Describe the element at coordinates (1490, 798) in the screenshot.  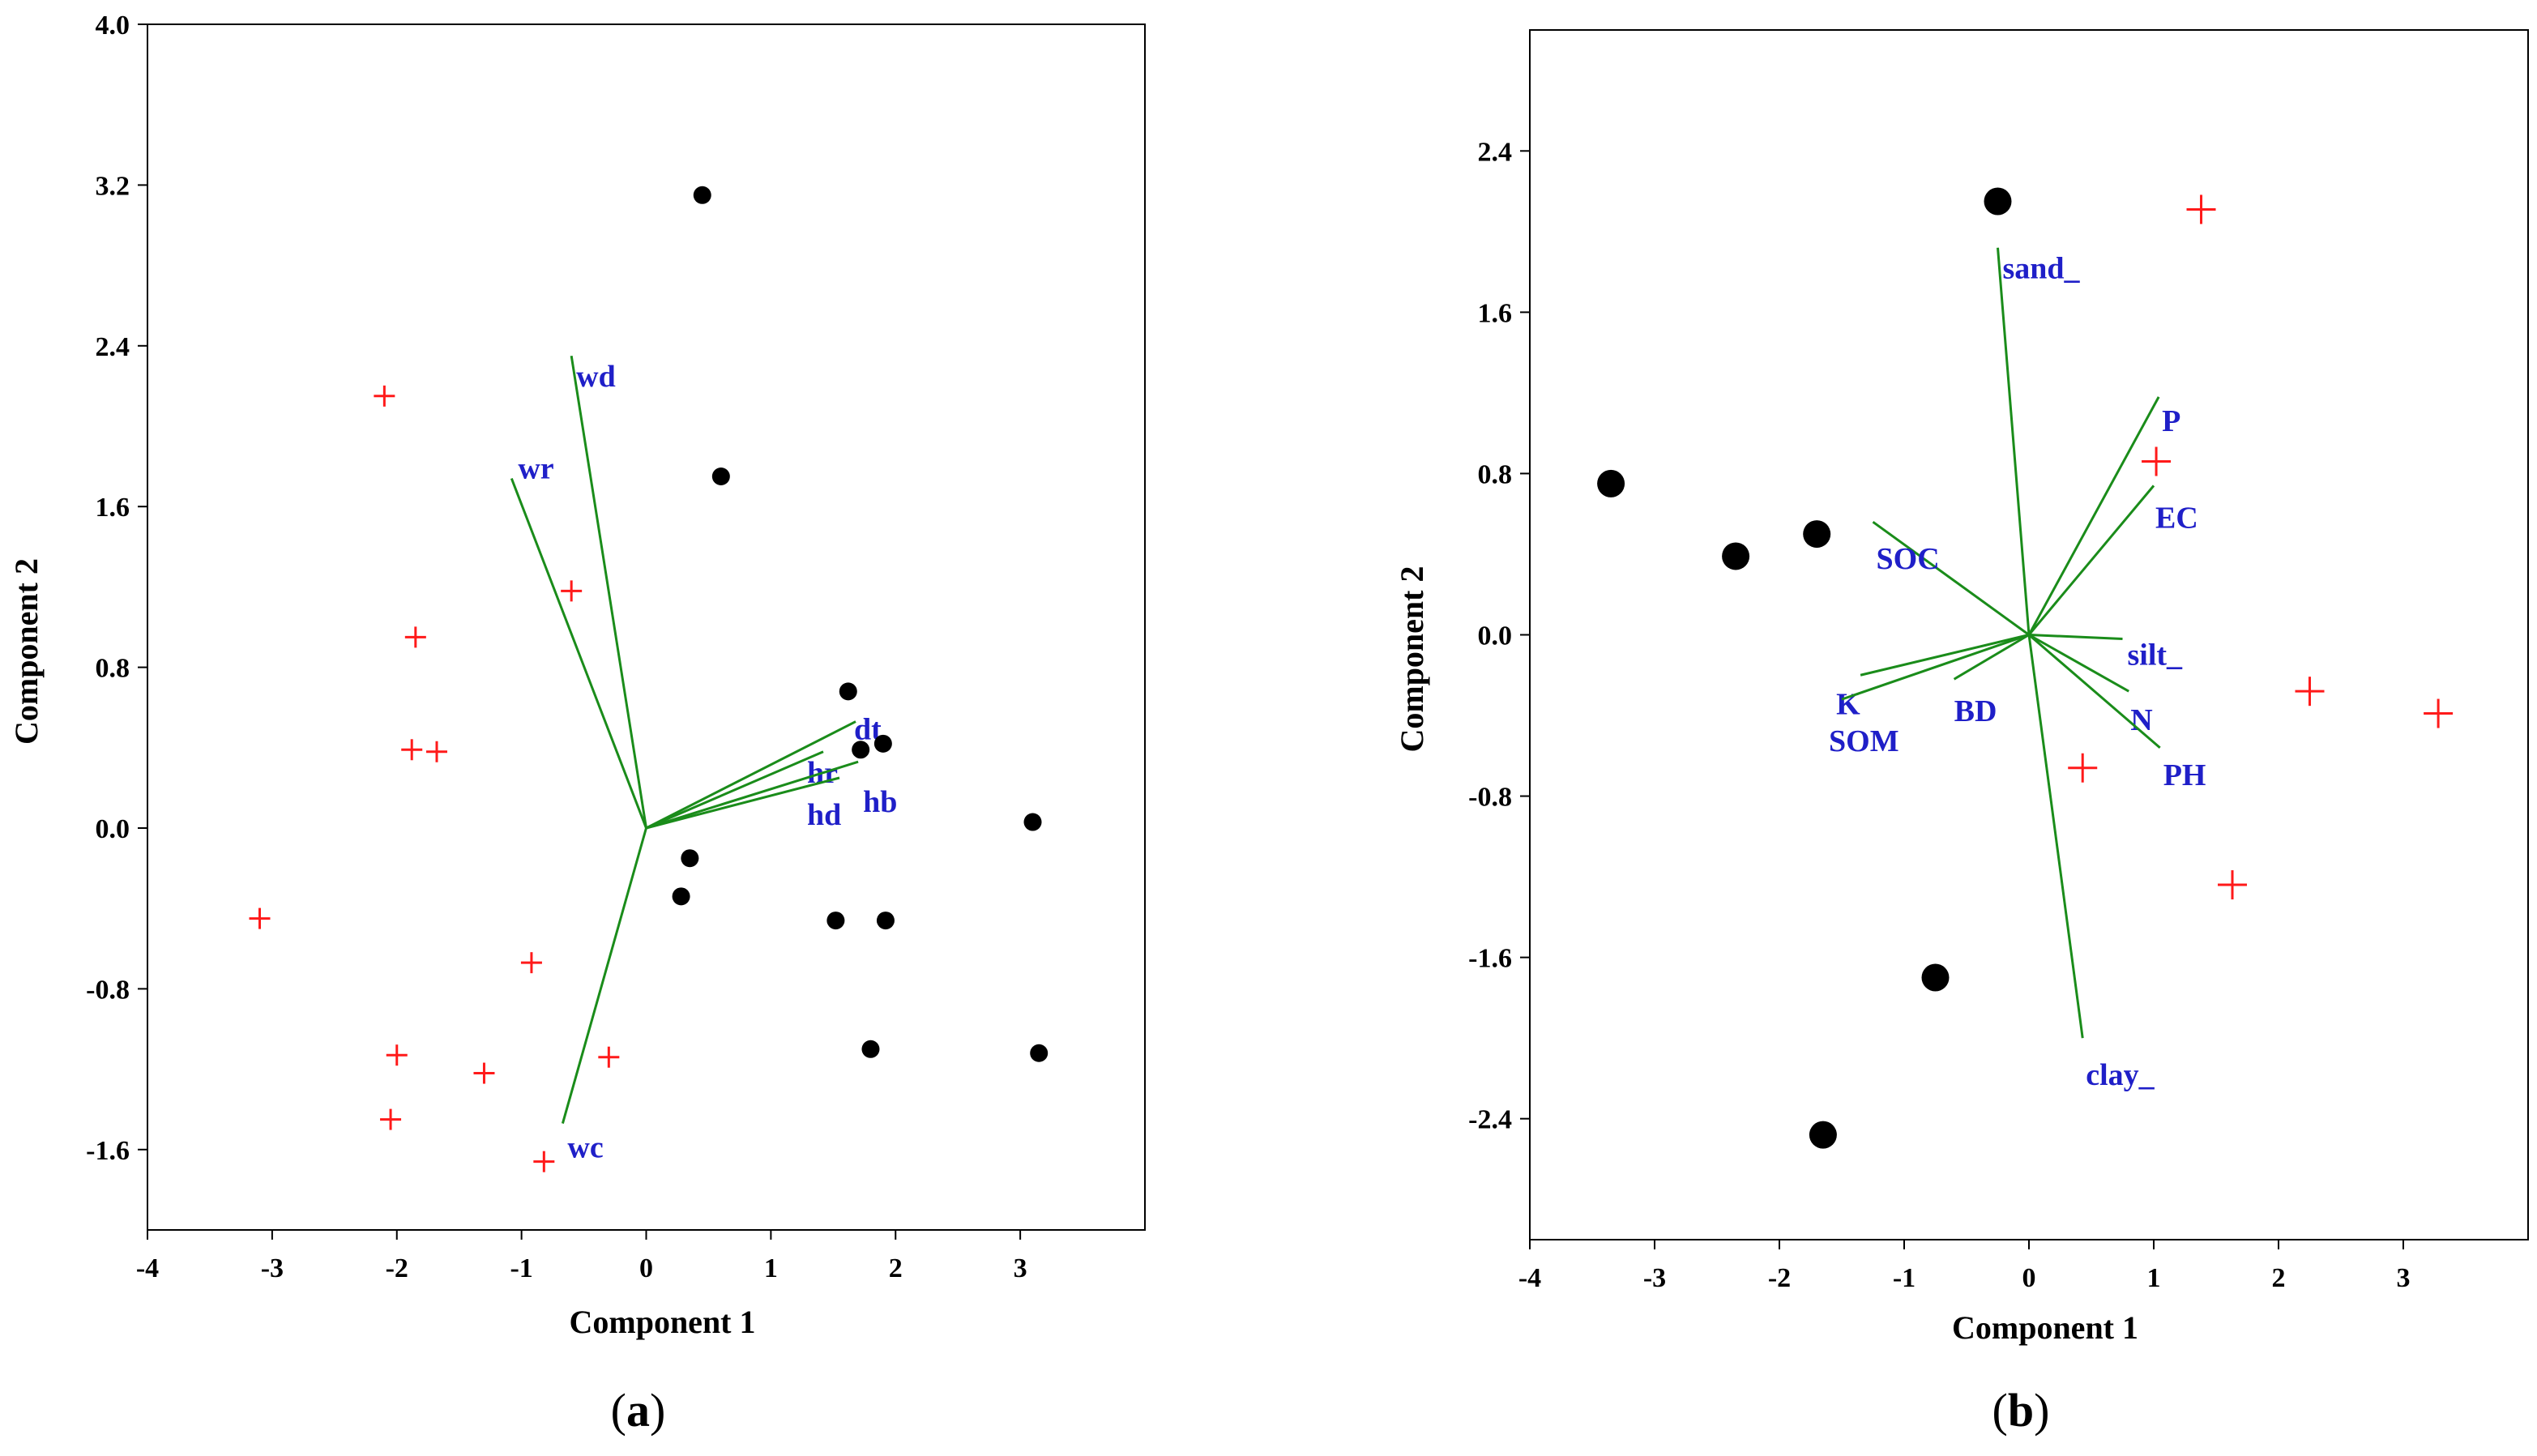
I see `panel-b-y-tick-label: -0.8` at that location.